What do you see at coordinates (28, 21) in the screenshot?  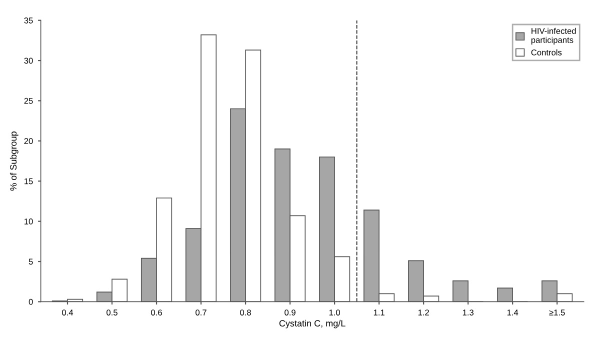 I see `y-tick-label: 35` at bounding box center [28, 21].